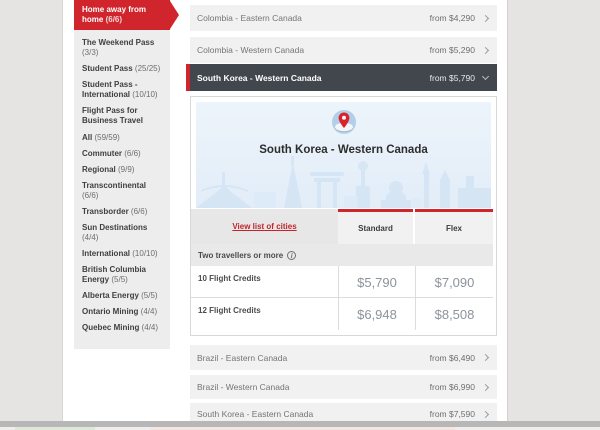 The image size is (600, 430). I want to click on travellers-note-row: Two travellers or more i, so click(342, 255).